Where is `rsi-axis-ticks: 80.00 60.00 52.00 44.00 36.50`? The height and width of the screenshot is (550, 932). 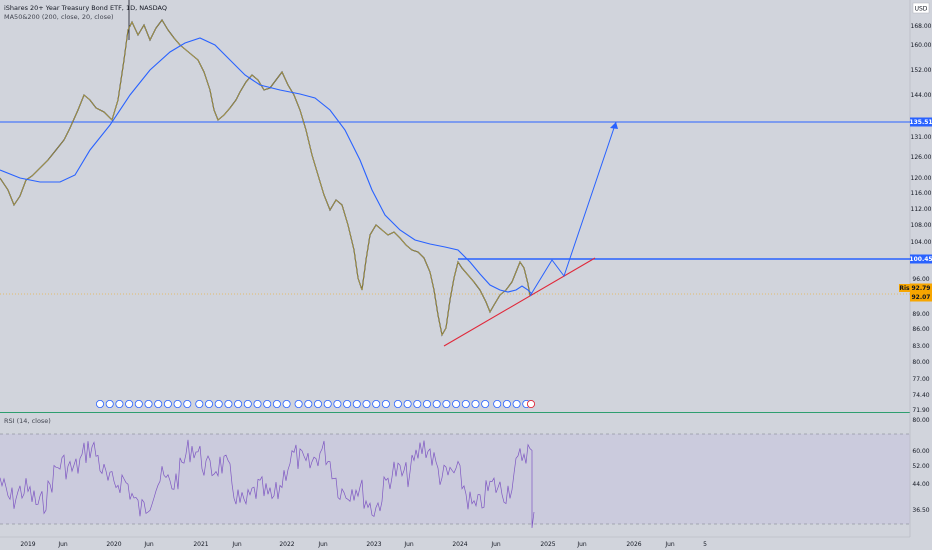
rsi-axis-ticks: 80.00 60.00 52.00 44.00 36.50 is located at coordinates (920, 465).